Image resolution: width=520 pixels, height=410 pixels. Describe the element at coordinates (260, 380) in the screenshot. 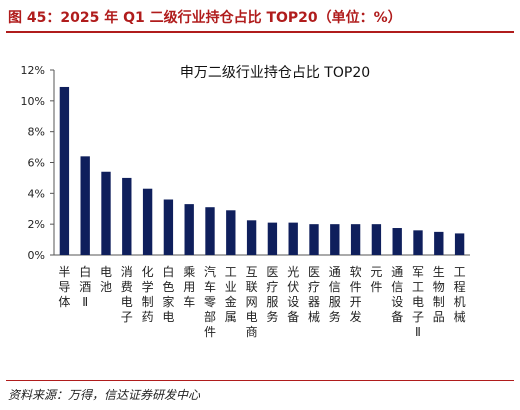

I see `source-rule` at that location.